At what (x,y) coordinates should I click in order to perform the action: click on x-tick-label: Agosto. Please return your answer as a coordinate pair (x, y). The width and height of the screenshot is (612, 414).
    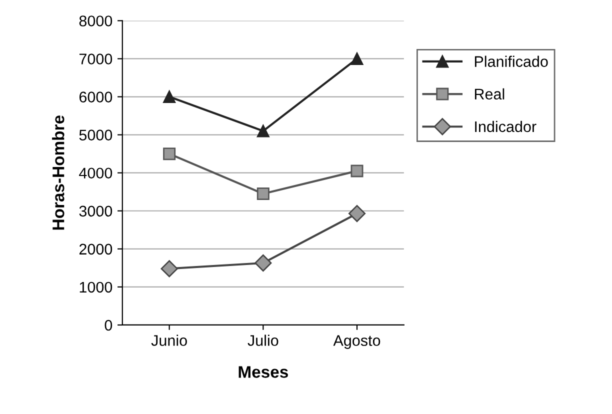
    Looking at the image, I should click on (356, 342).